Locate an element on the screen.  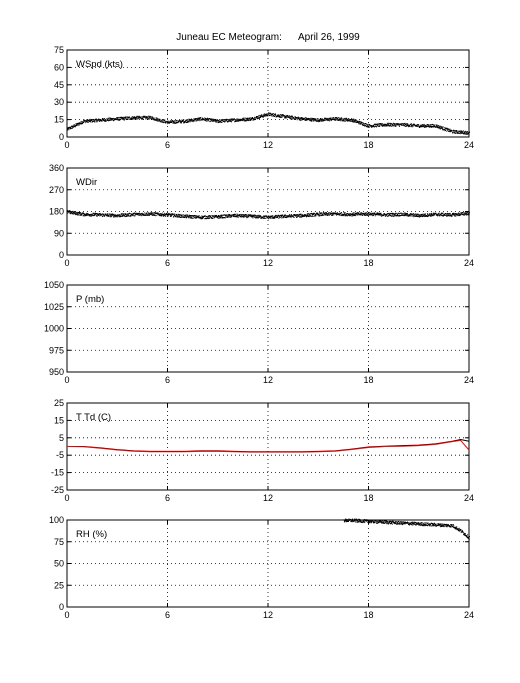
x-tick-label: 18 is located at coordinates (368, 498).